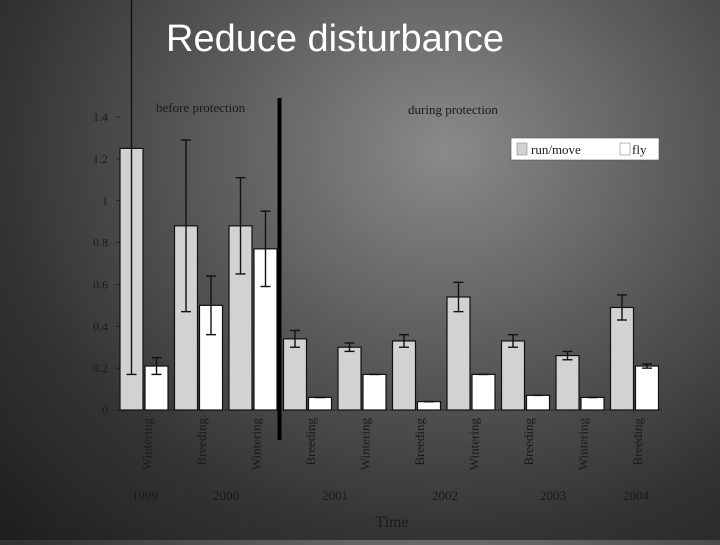 The image size is (720, 545). What do you see at coordinates (100, 284) in the screenshot?
I see `y-tick-label: 0.6` at bounding box center [100, 284].